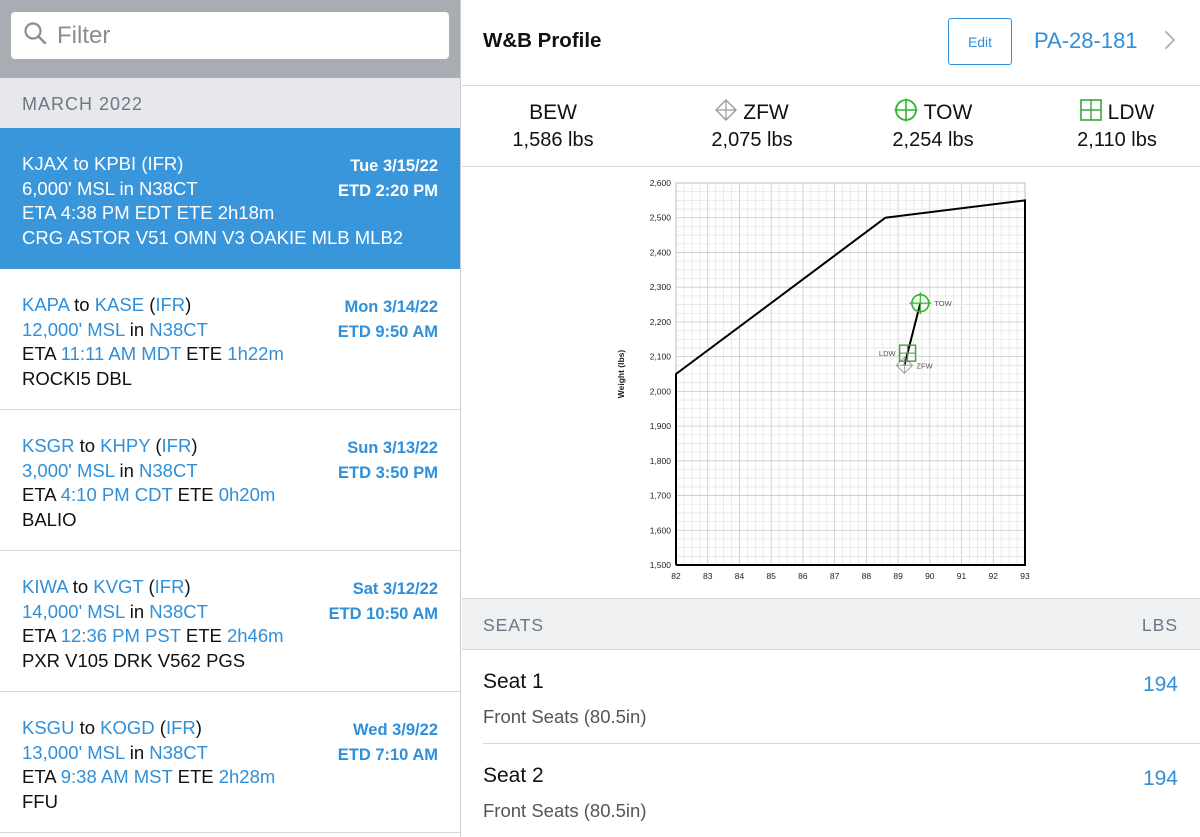 The height and width of the screenshot is (837, 1200). Describe the element at coordinates (48, 727) in the screenshot. I see `trip-origin: KSGU` at that location.